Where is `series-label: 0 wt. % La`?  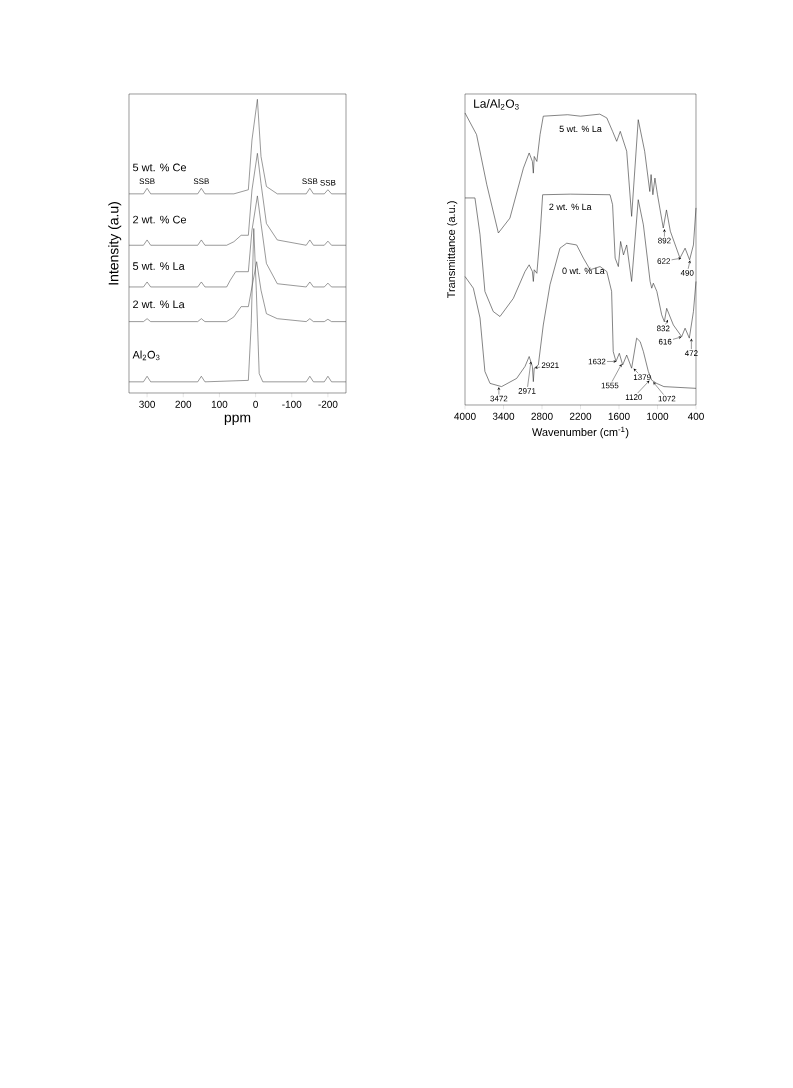 series-label: 0 wt. % La is located at coordinates (583, 270).